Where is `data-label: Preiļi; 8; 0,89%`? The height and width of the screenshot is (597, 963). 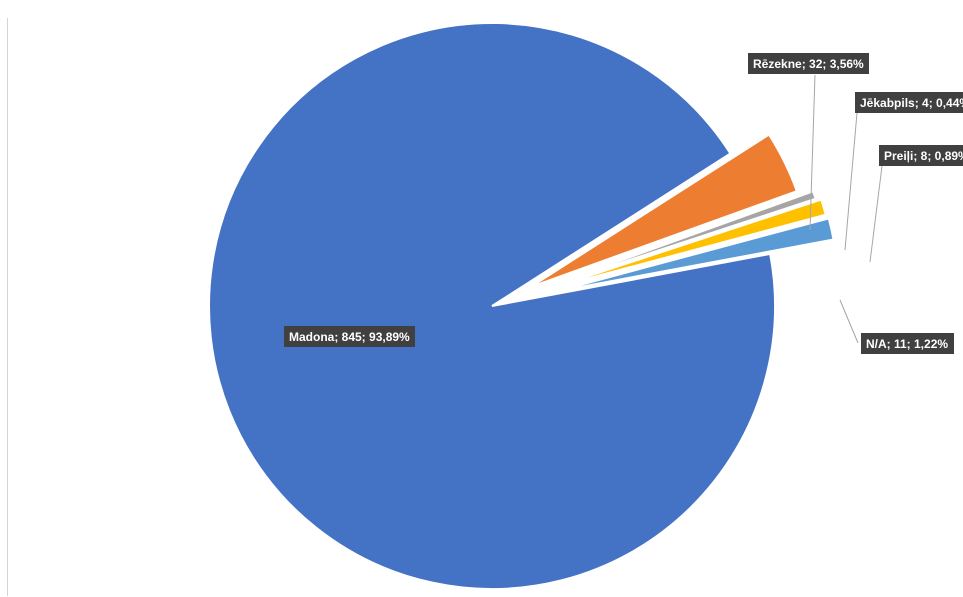 data-label: Preiļi; 8; 0,89% is located at coordinates (921, 155).